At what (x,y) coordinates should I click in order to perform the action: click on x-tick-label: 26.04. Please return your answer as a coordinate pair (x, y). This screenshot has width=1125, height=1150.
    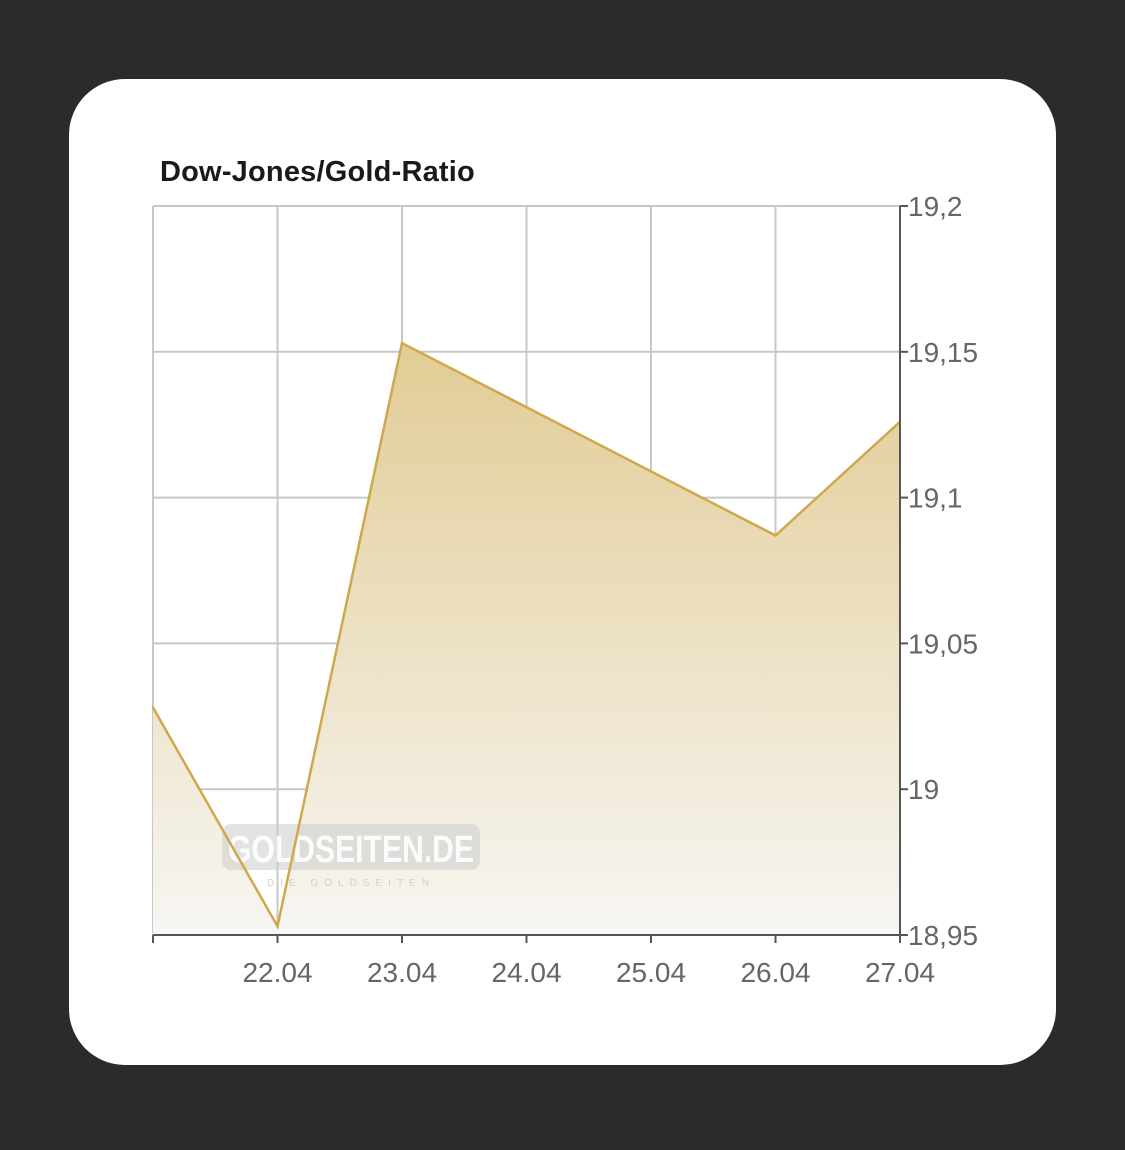
    Looking at the image, I should click on (775, 972).